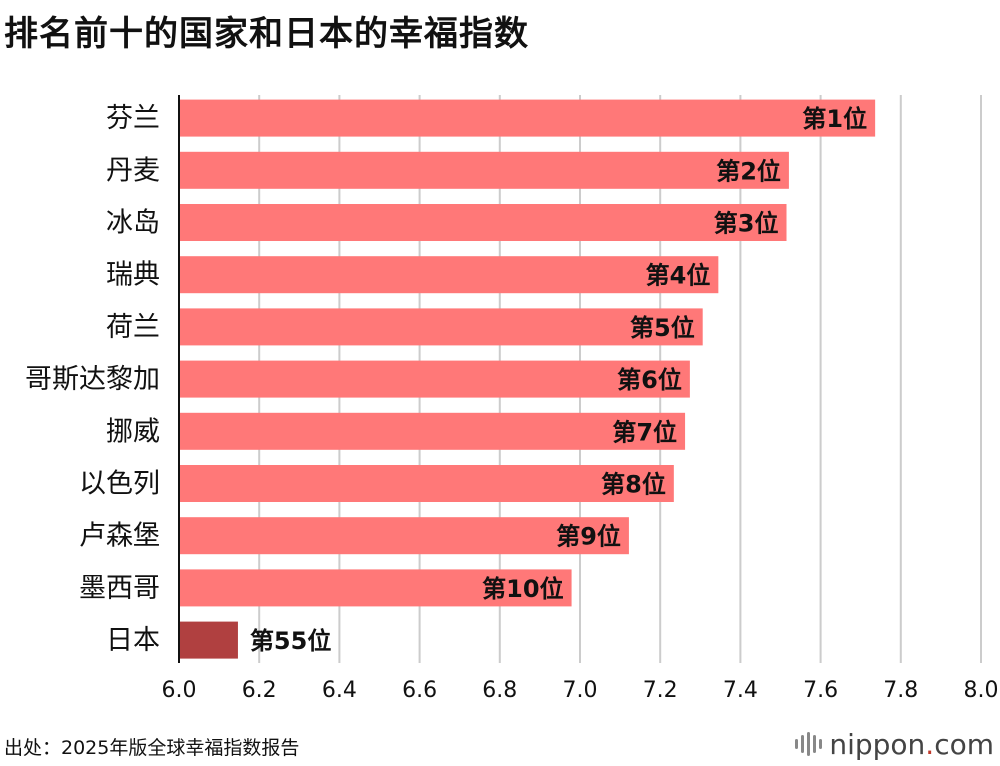 The width and height of the screenshot is (1000, 766). Describe the element at coordinates (820, 690) in the screenshot. I see `x-tick-label: 7.6` at that location.